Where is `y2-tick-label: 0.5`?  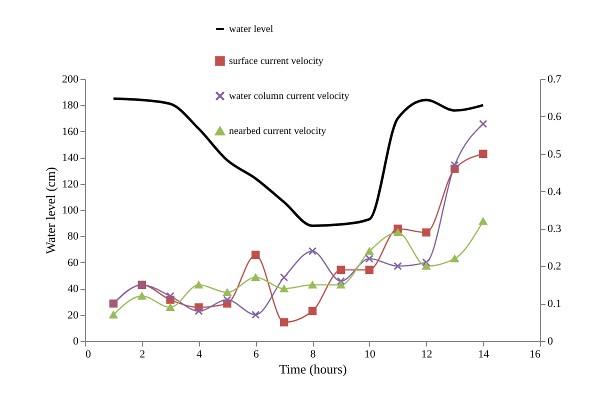
y2-tick-label: 0.5 is located at coordinates (555, 154).